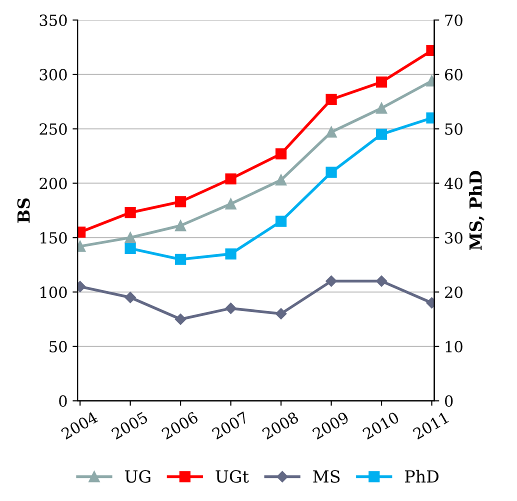 The height and width of the screenshot is (501, 517). What do you see at coordinates (53, 238) in the screenshot?
I see `y-tick-label: 150` at bounding box center [53, 238].